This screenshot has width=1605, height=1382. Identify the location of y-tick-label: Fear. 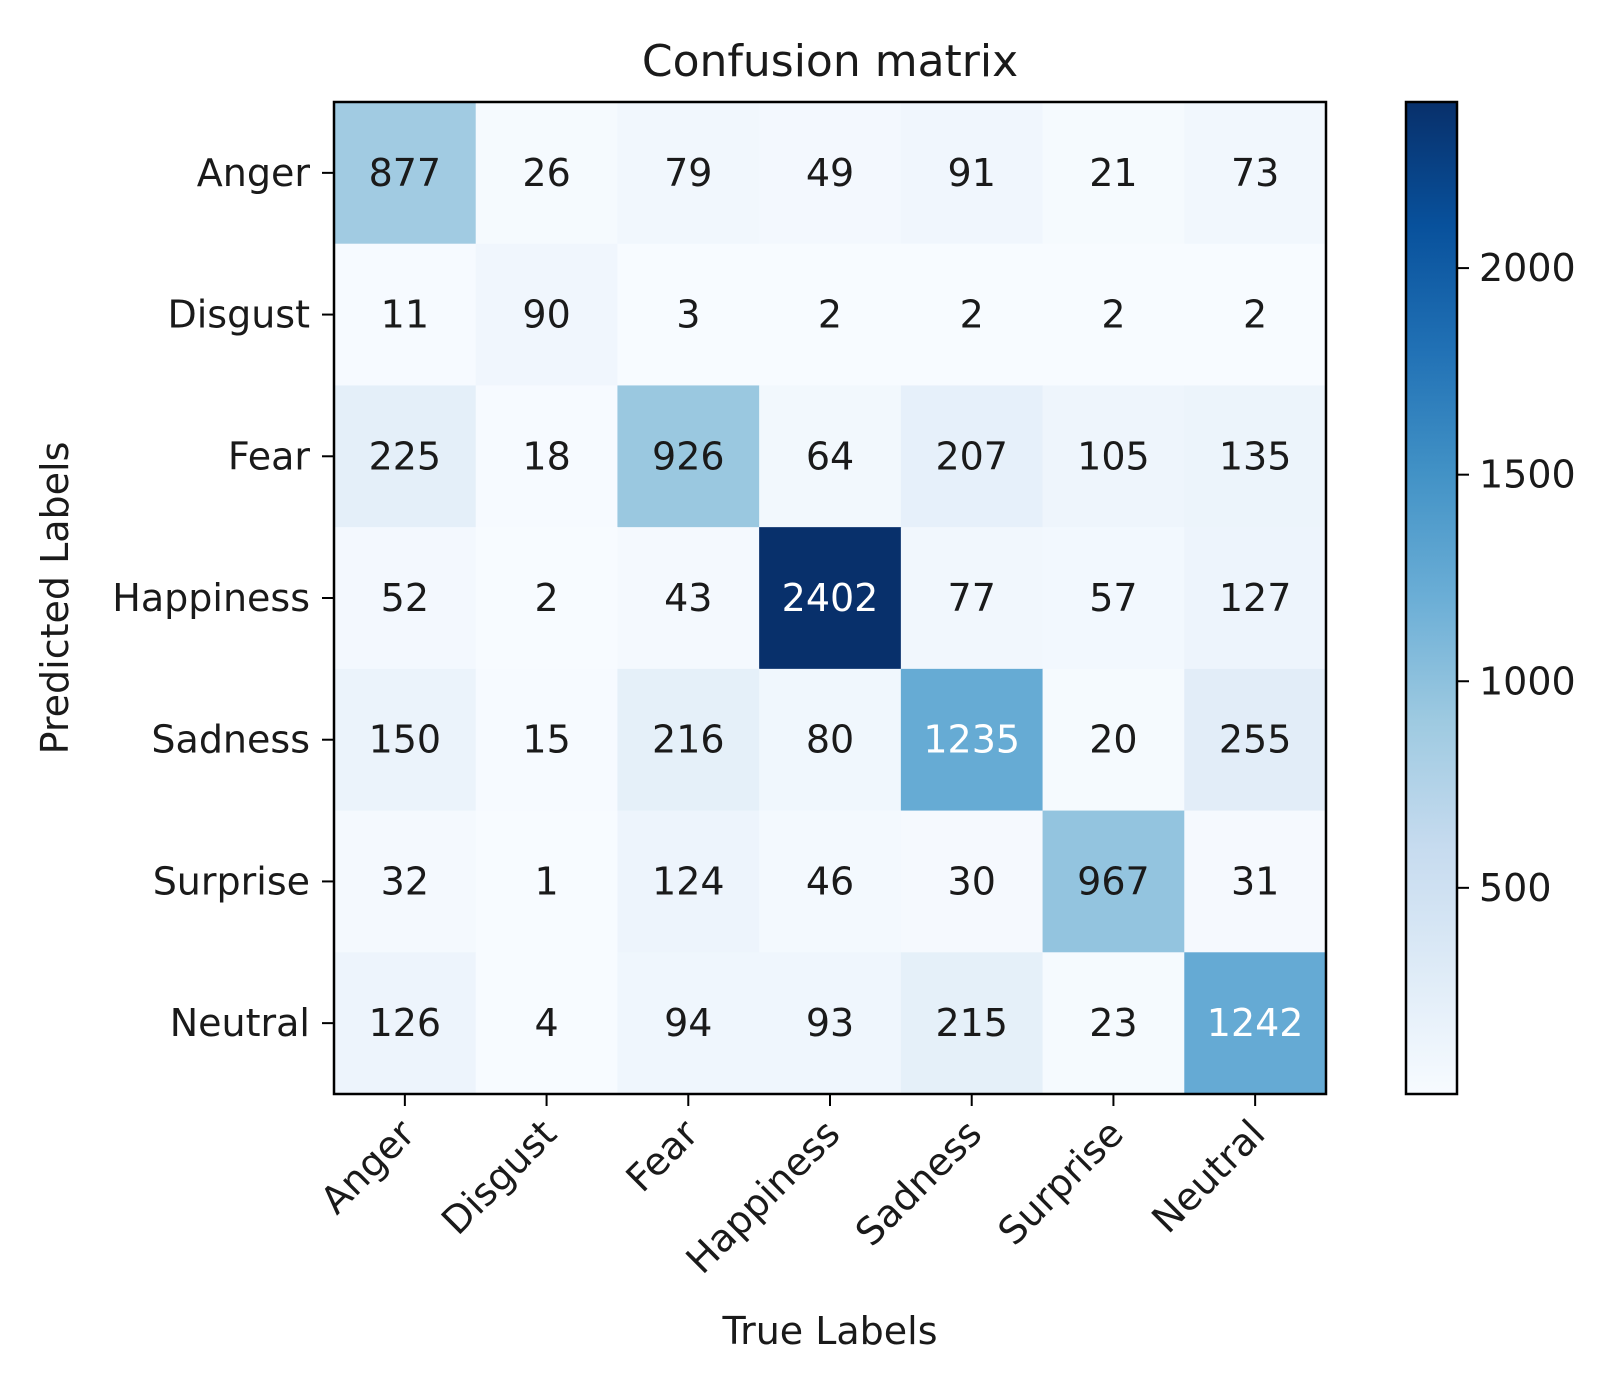
(269, 456).